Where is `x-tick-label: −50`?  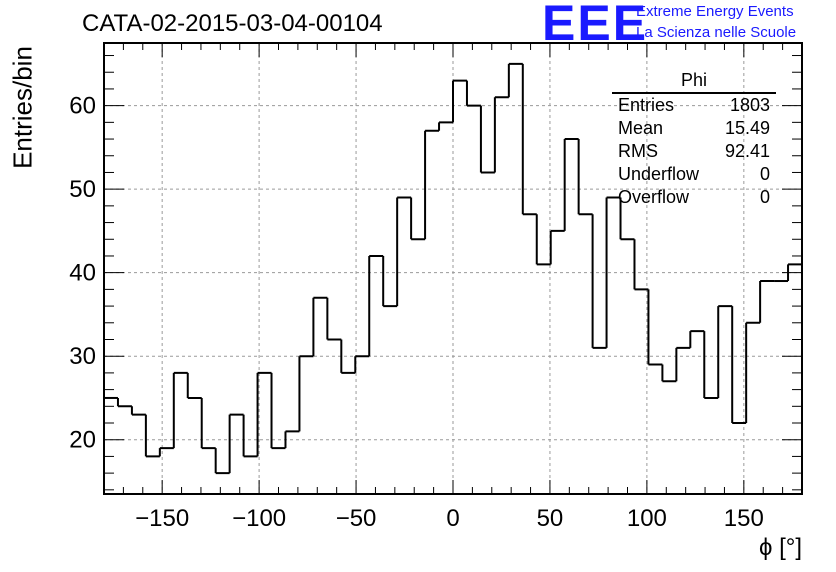 x-tick-label: −50 is located at coordinates (356, 518).